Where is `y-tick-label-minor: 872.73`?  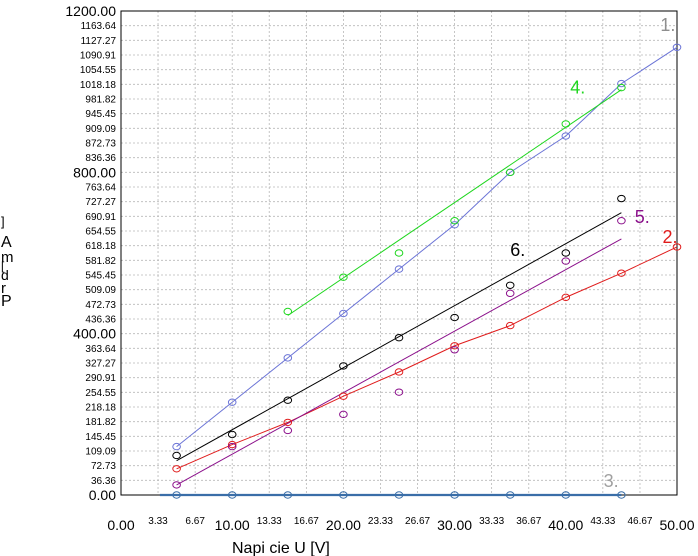
y-tick-label-minor: 872.73 is located at coordinates (100, 143).